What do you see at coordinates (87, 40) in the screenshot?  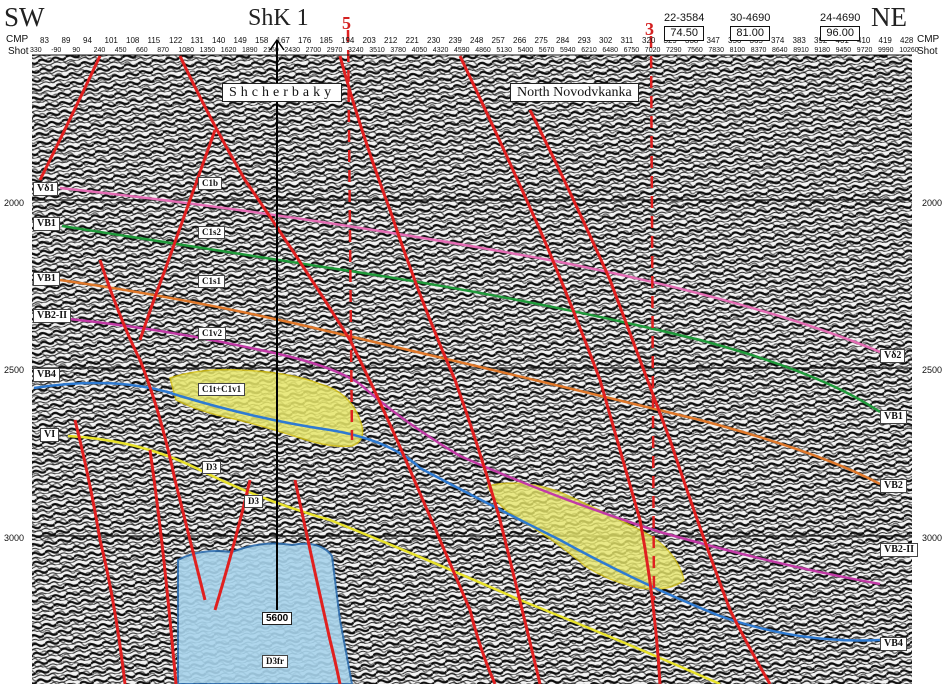 I see `cmp-value: 94` at bounding box center [87, 40].